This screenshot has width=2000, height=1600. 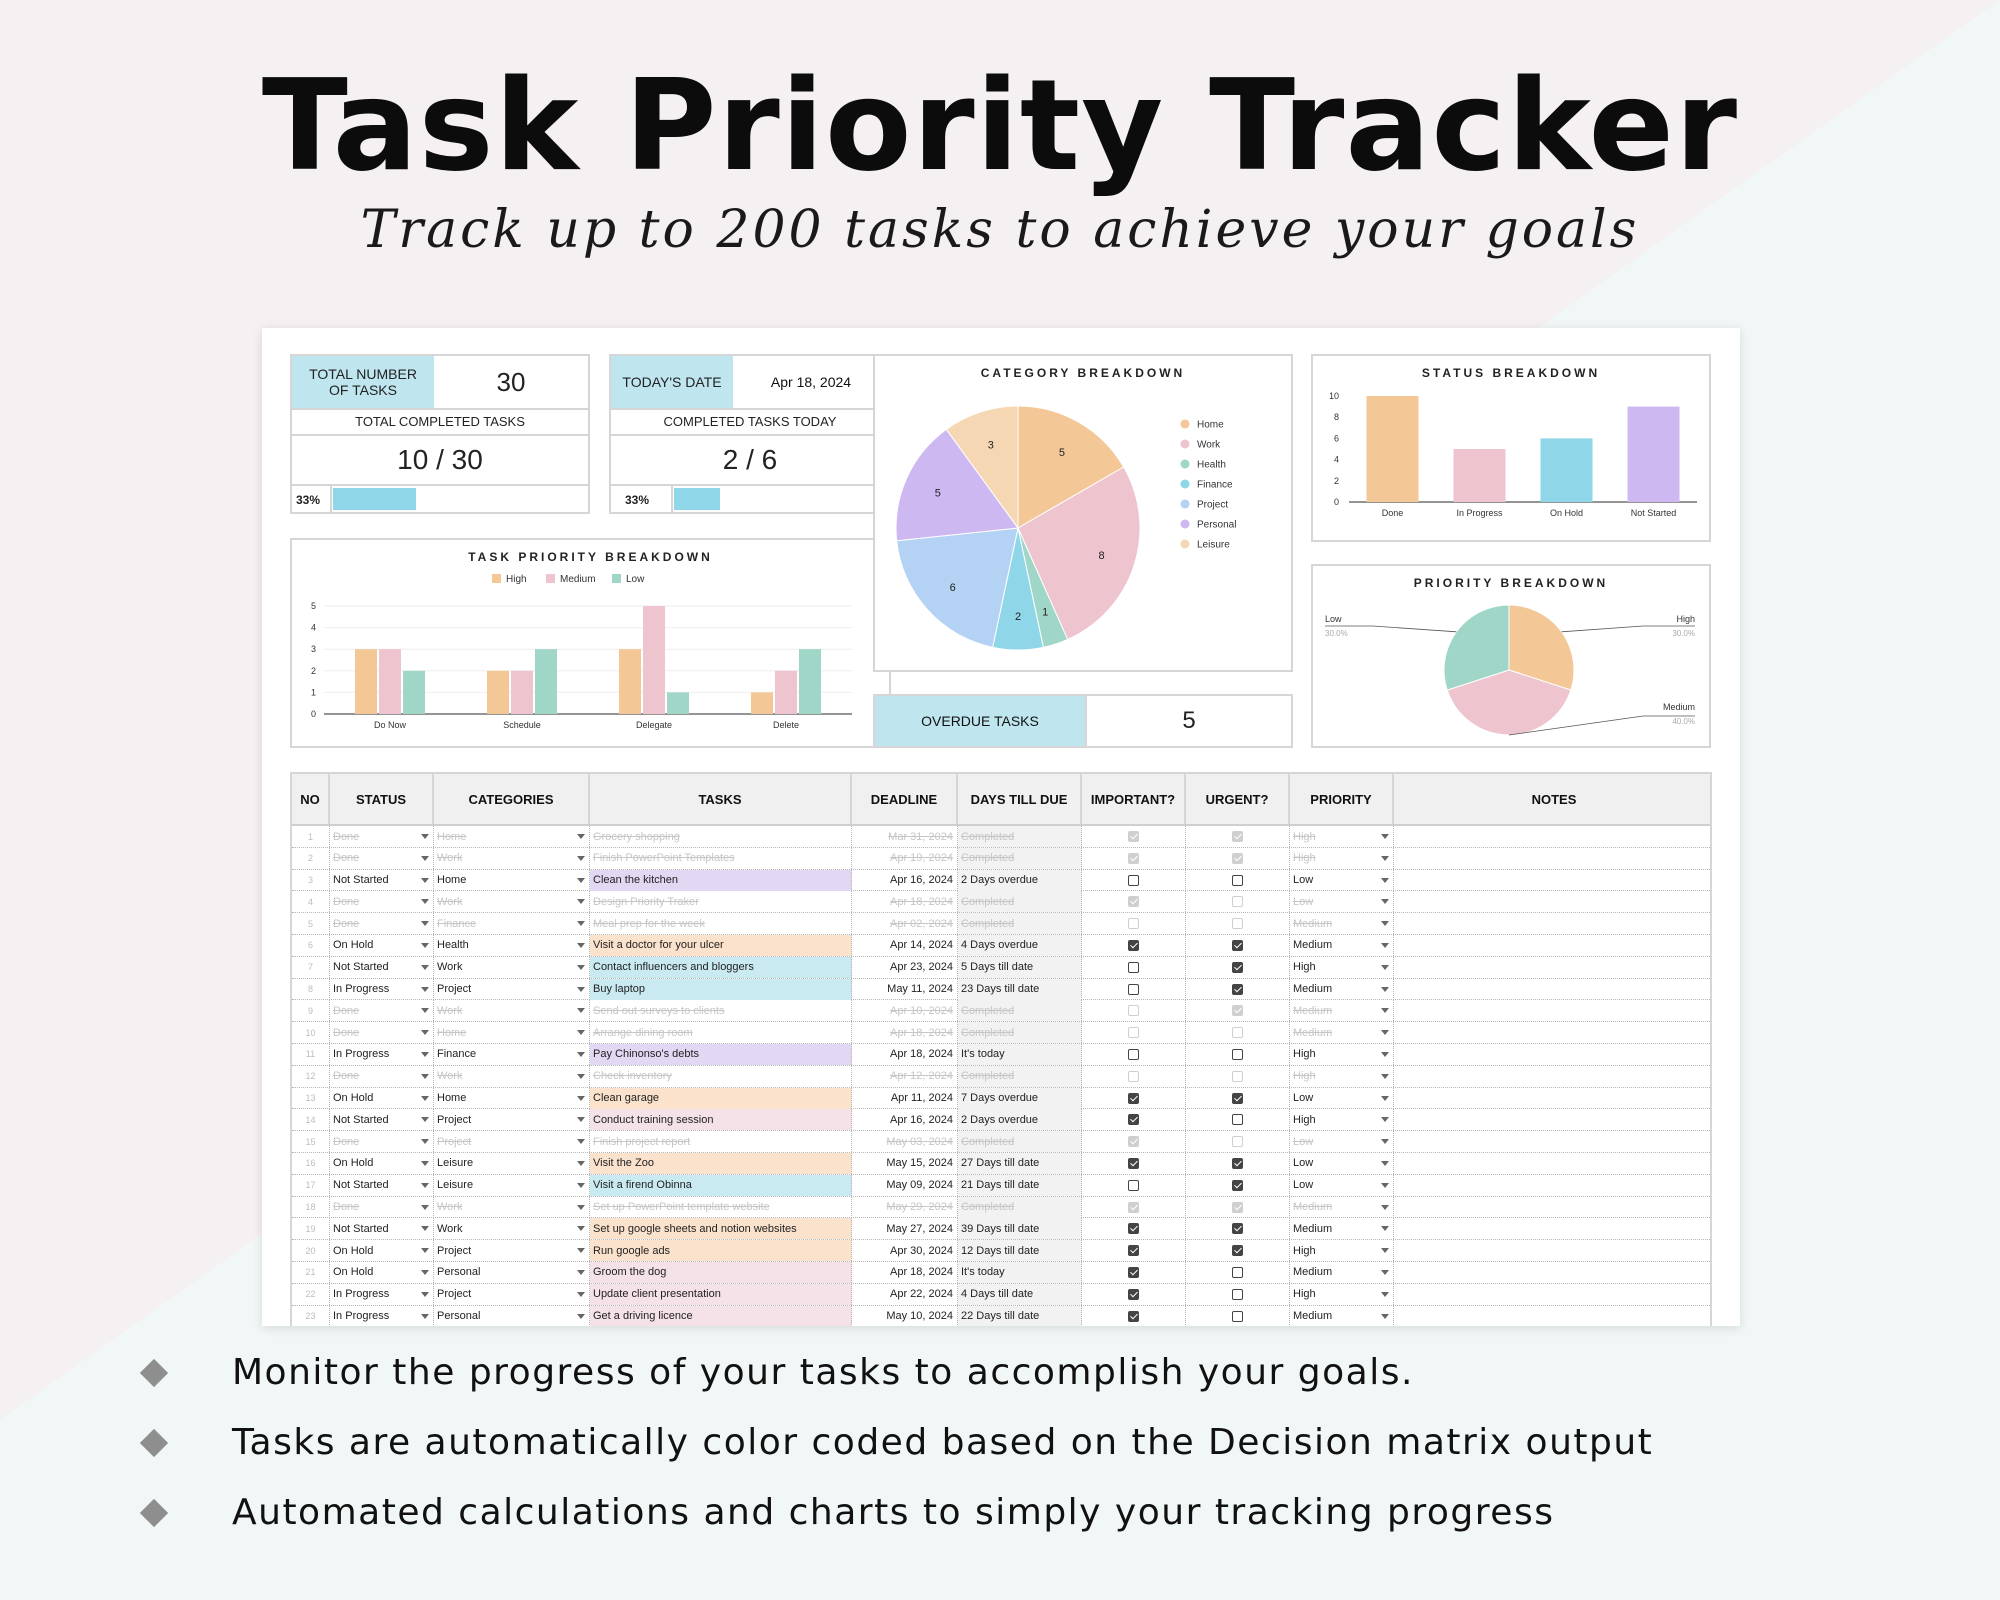 I want to click on priority-select: Low, so click(x=1342, y=1142).